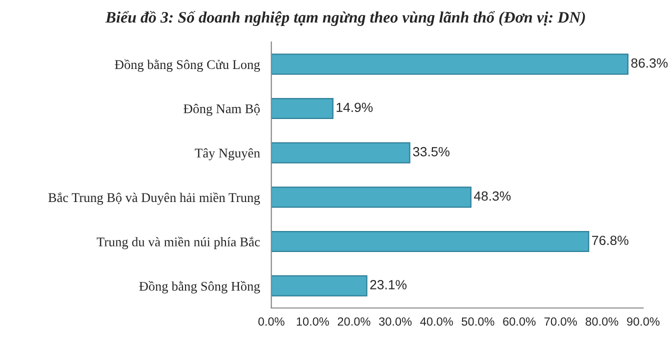  Describe the element at coordinates (560, 321) in the screenshot. I see `x-tick-label: 70.0%` at that location.